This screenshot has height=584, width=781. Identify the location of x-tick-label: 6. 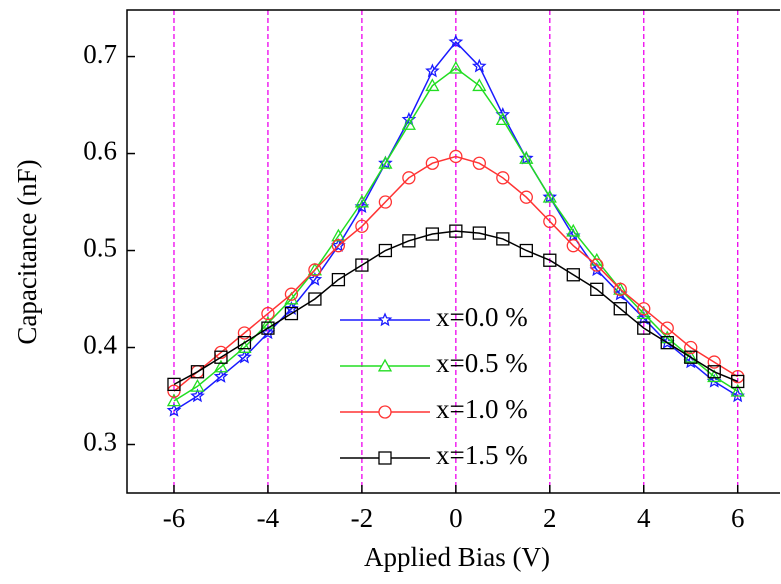
(738, 518).